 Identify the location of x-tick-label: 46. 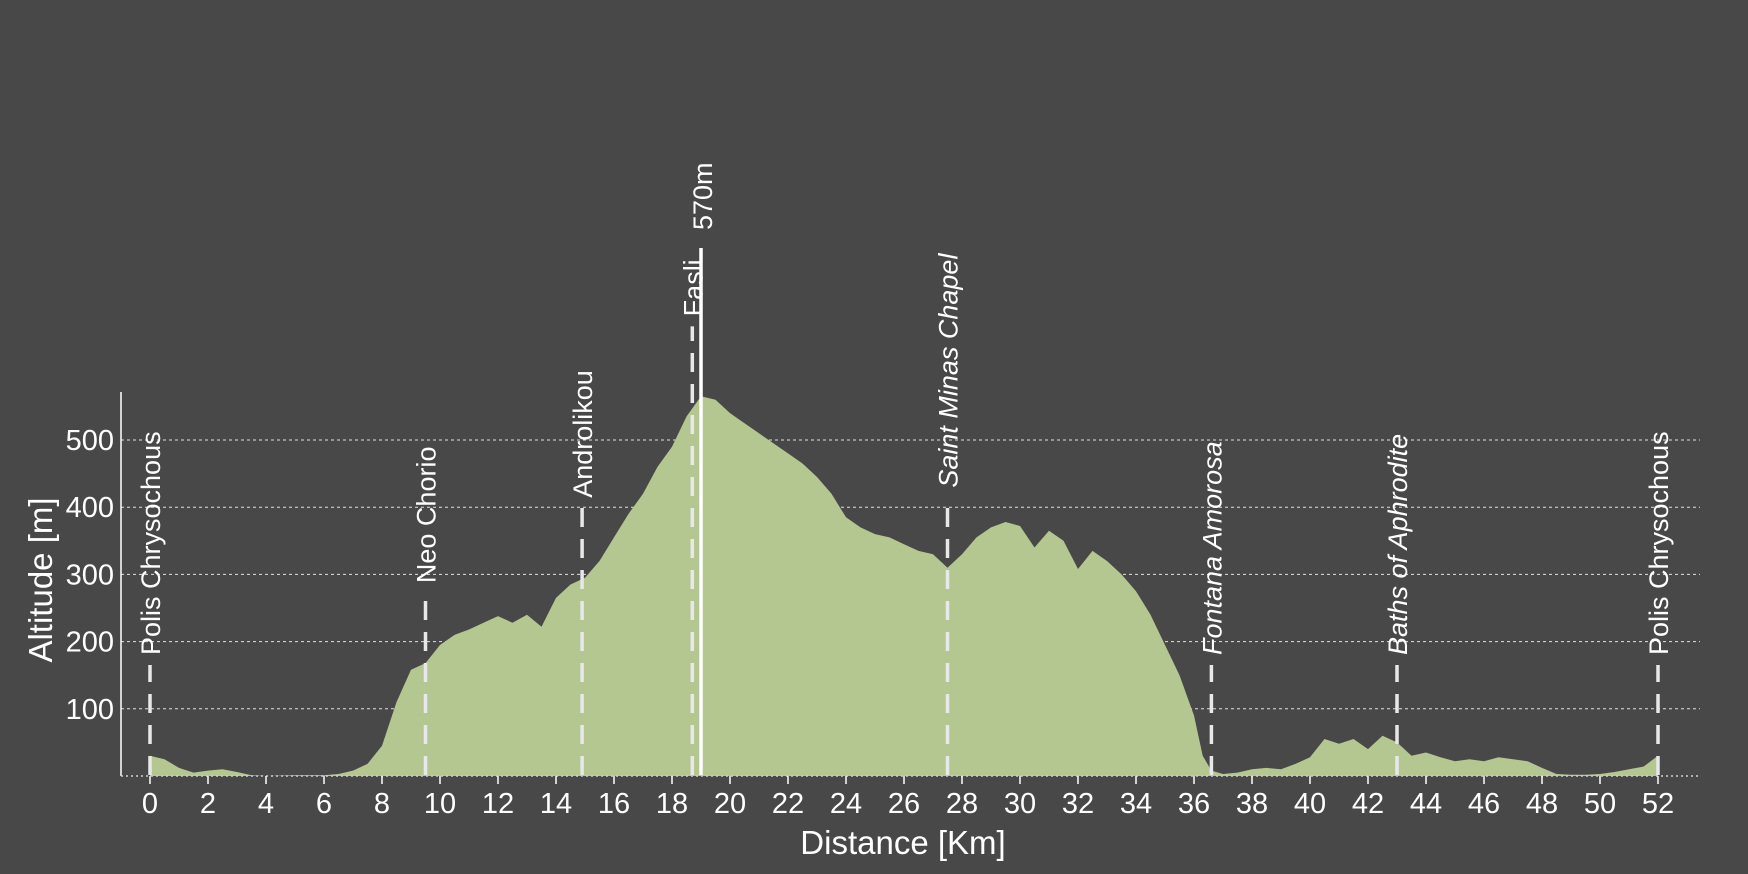
(1484, 804).